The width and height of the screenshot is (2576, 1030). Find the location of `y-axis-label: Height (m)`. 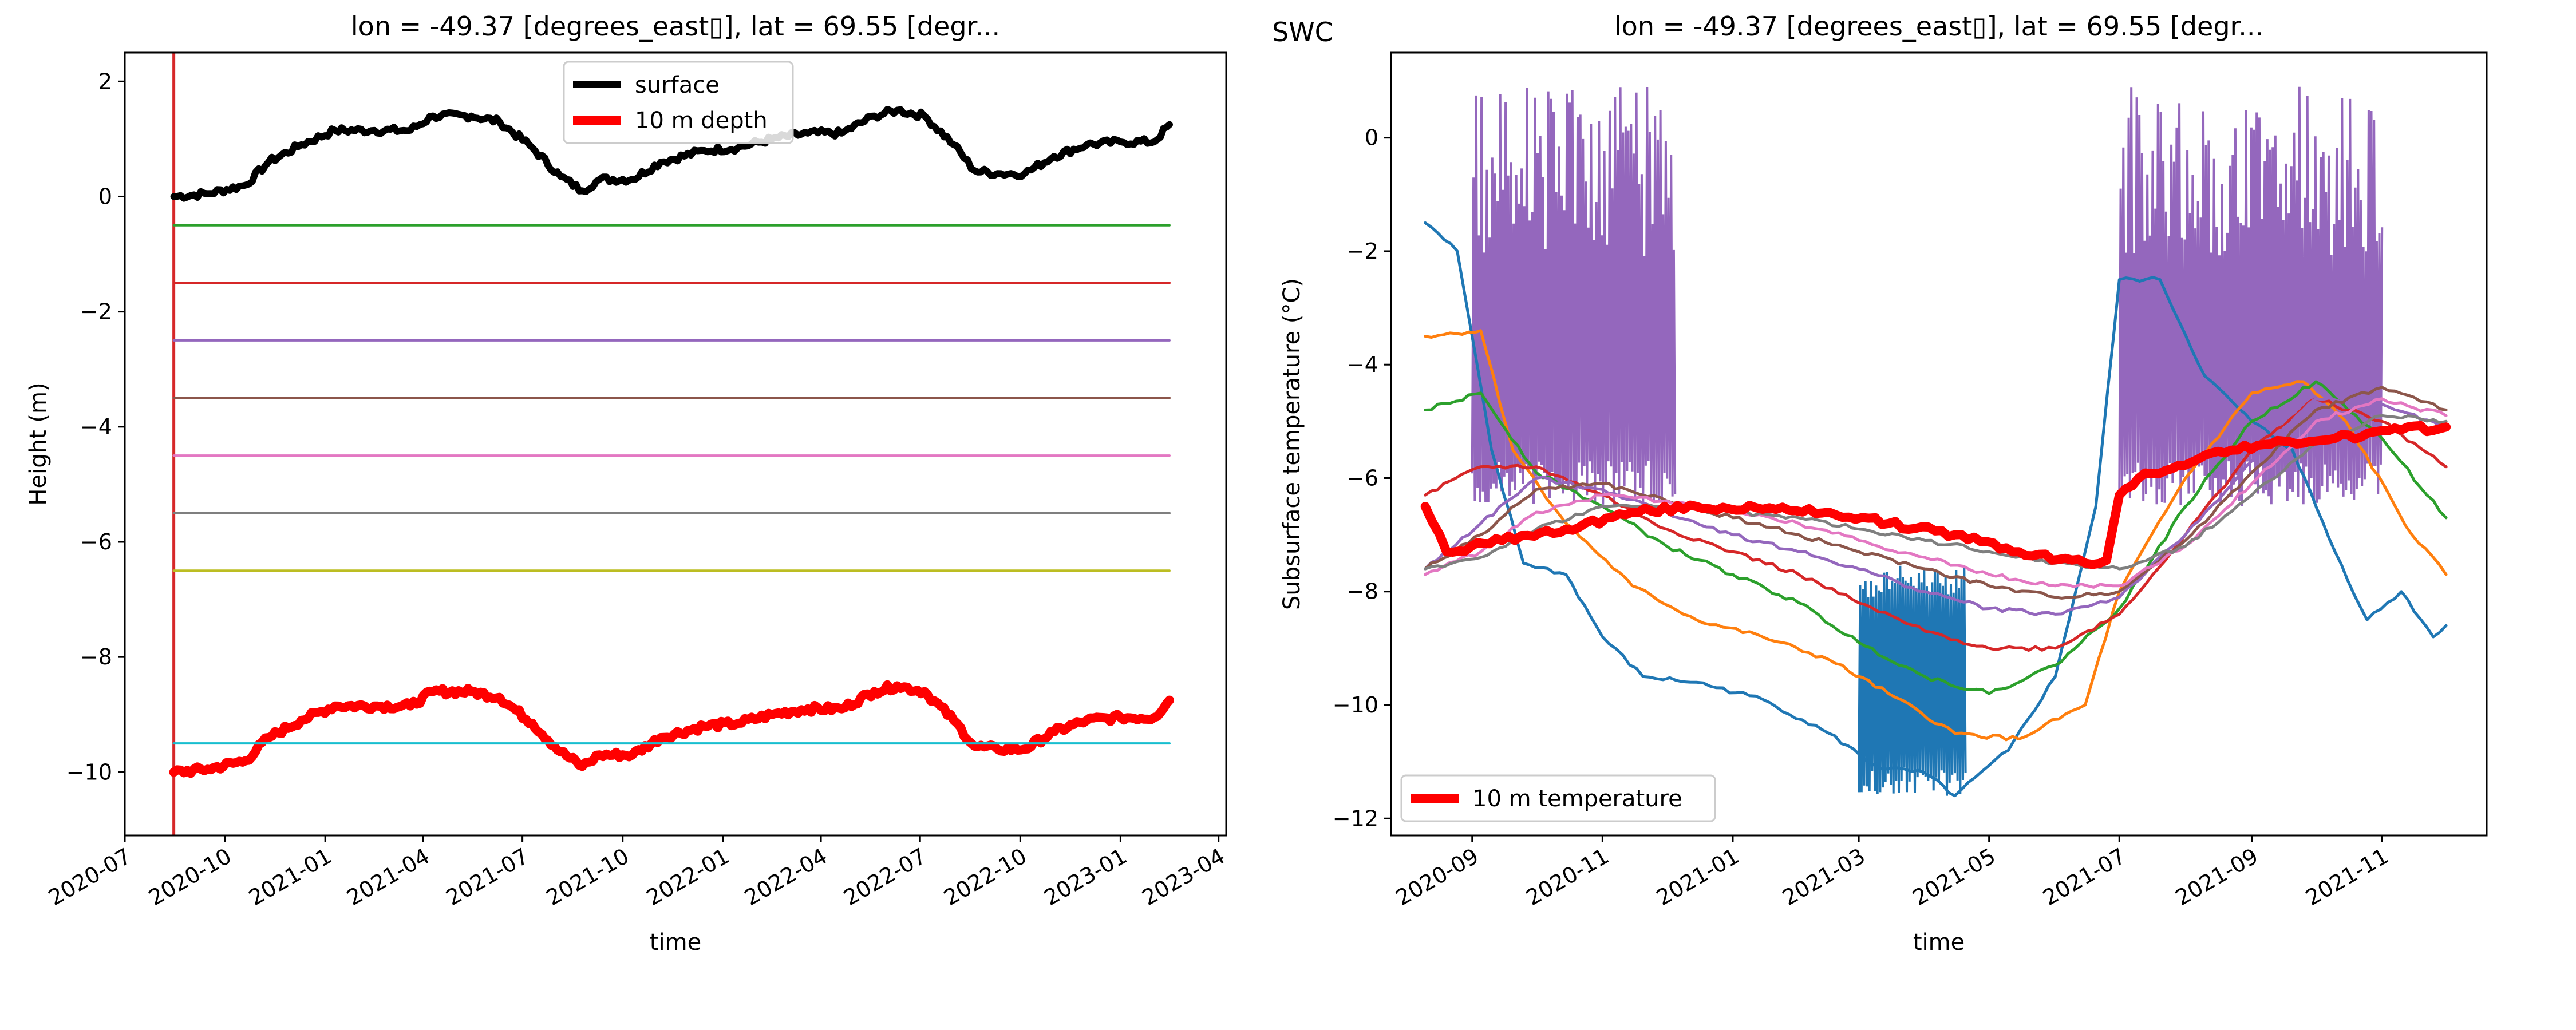

y-axis-label: Height (m) is located at coordinates (38, 443).